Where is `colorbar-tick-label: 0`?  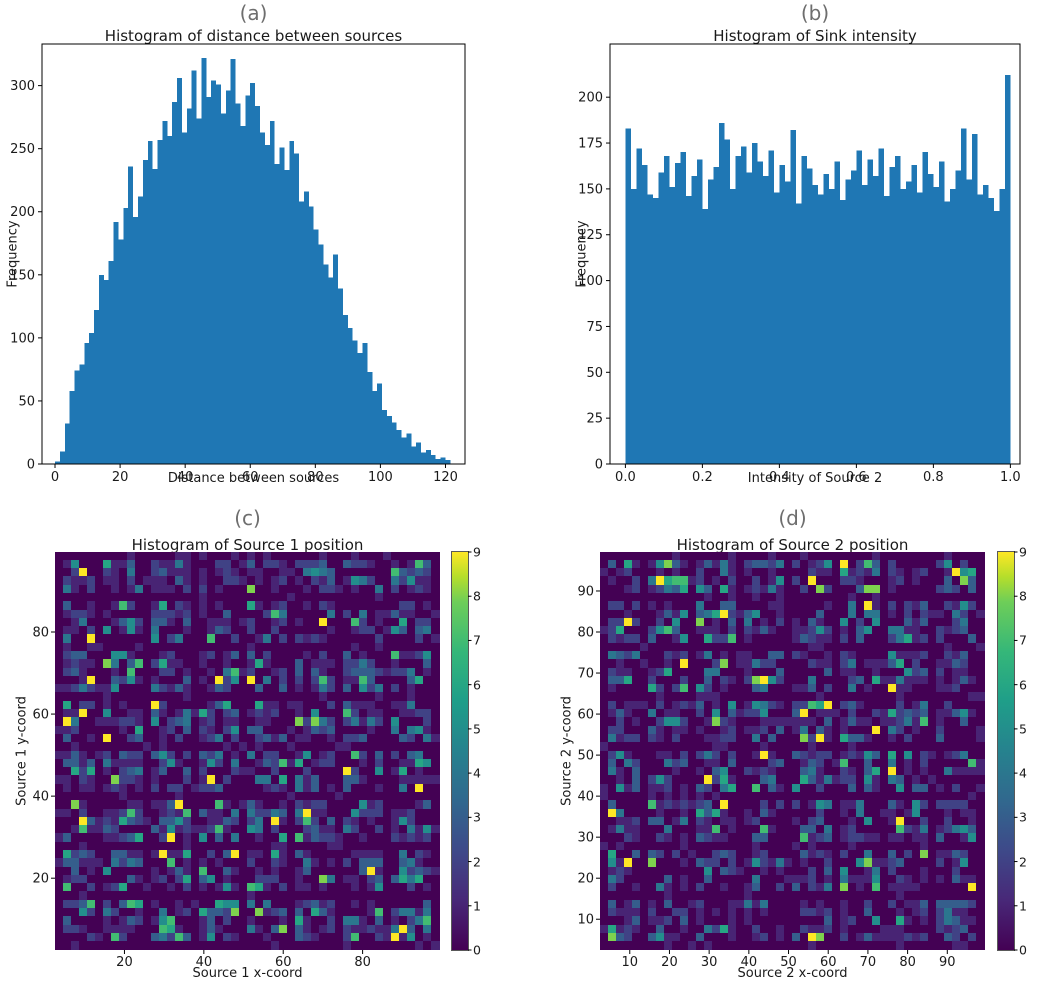
colorbar-tick-label: 0 is located at coordinates (477, 950).